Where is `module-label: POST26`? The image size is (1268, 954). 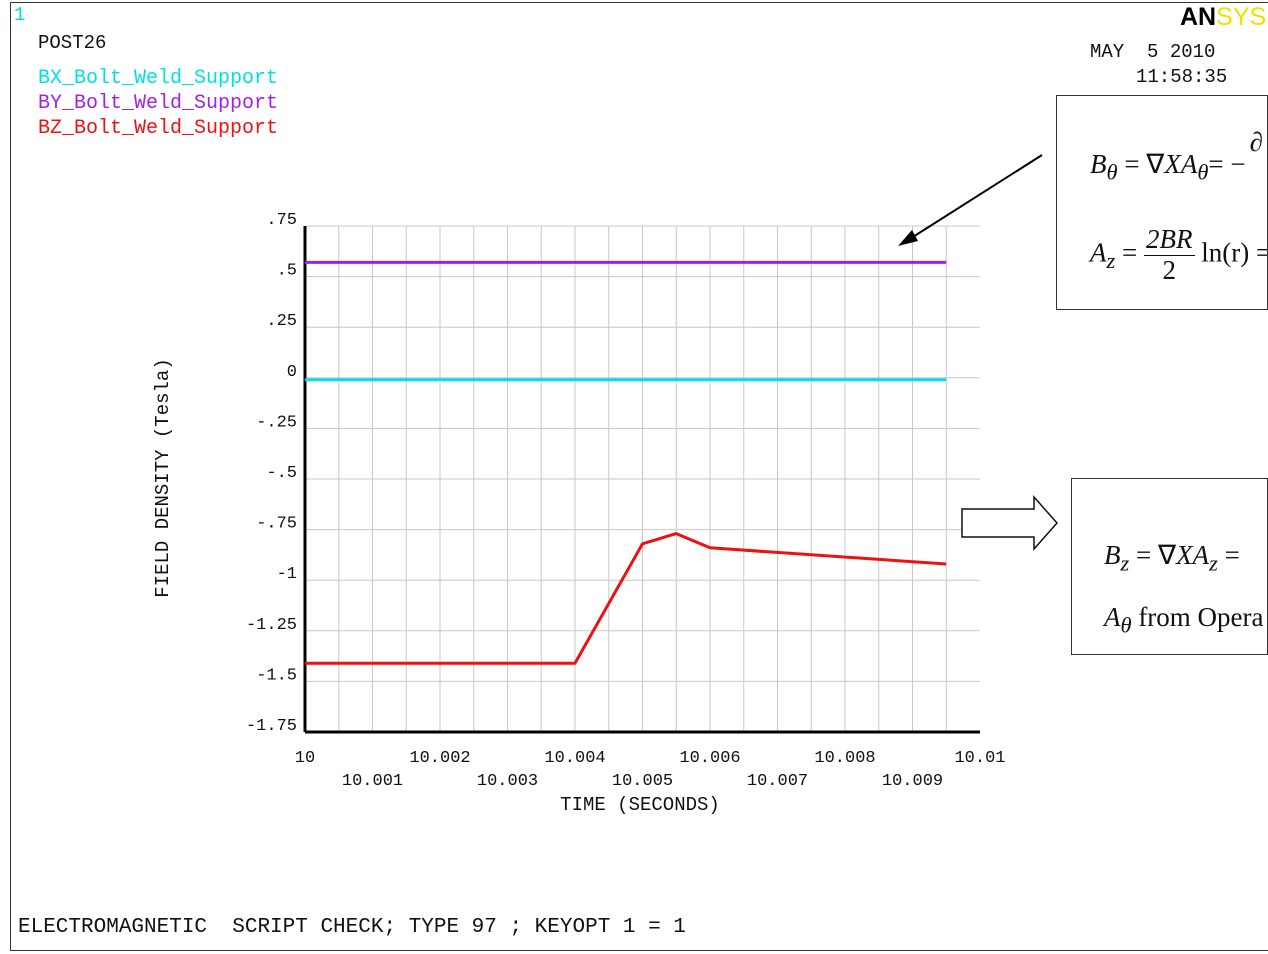 module-label: POST26 is located at coordinates (72, 43).